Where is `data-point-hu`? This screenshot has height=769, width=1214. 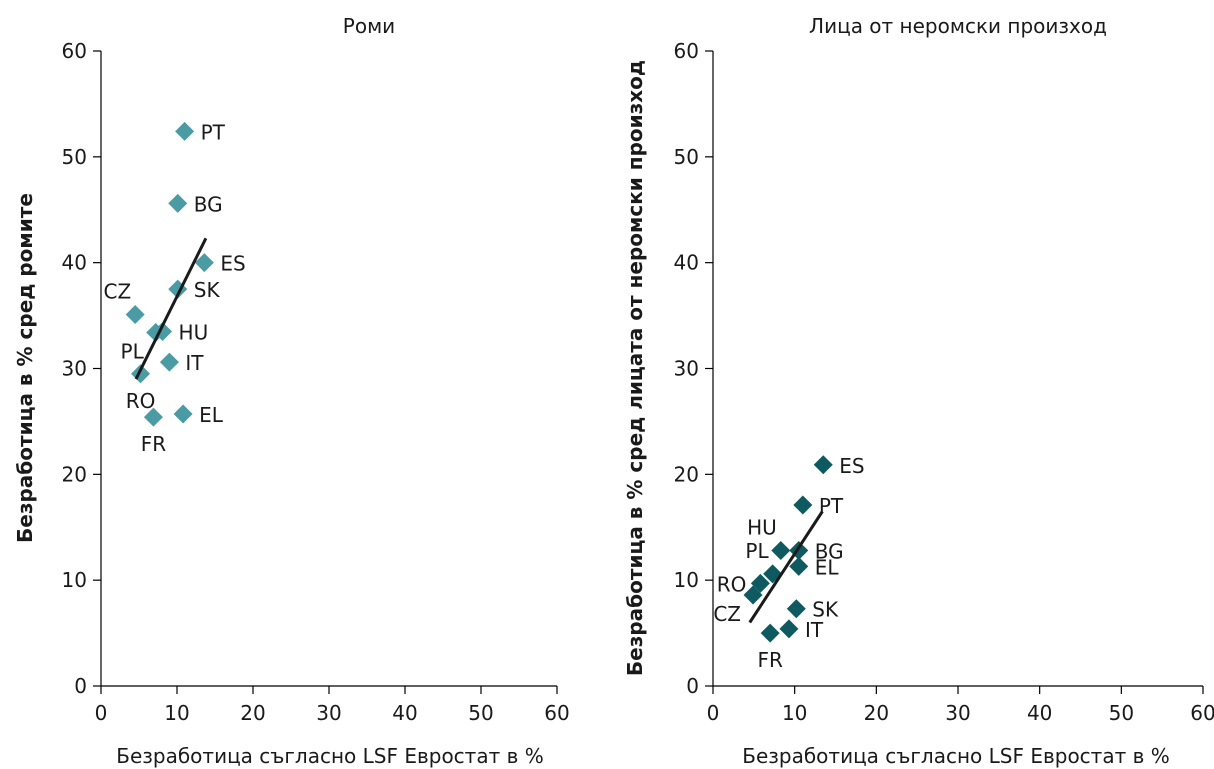 data-point-hu is located at coordinates (781, 551).